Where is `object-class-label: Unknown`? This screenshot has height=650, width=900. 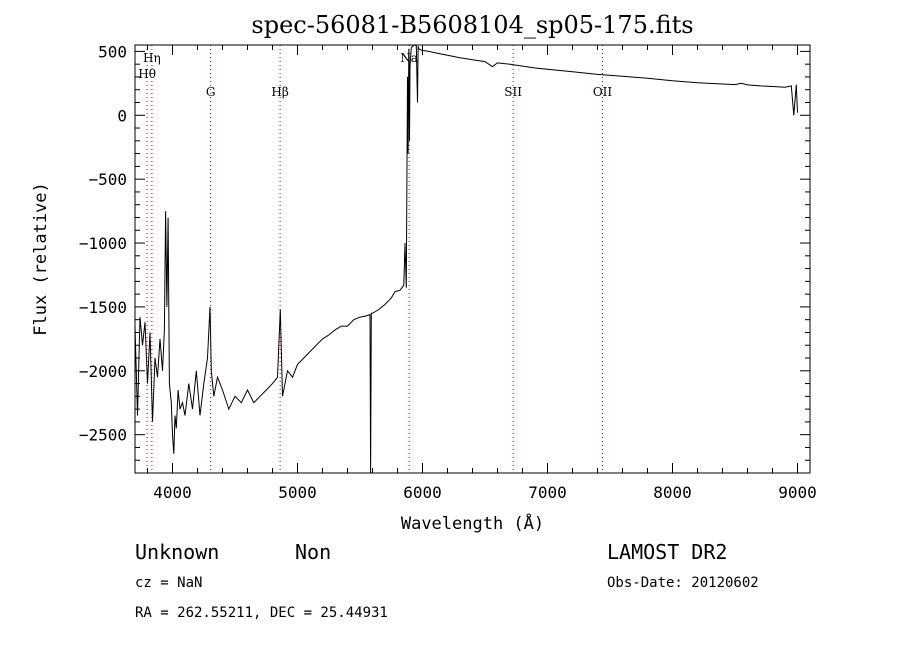 object-class-label: Unknown is located at coordinates (177, 552).